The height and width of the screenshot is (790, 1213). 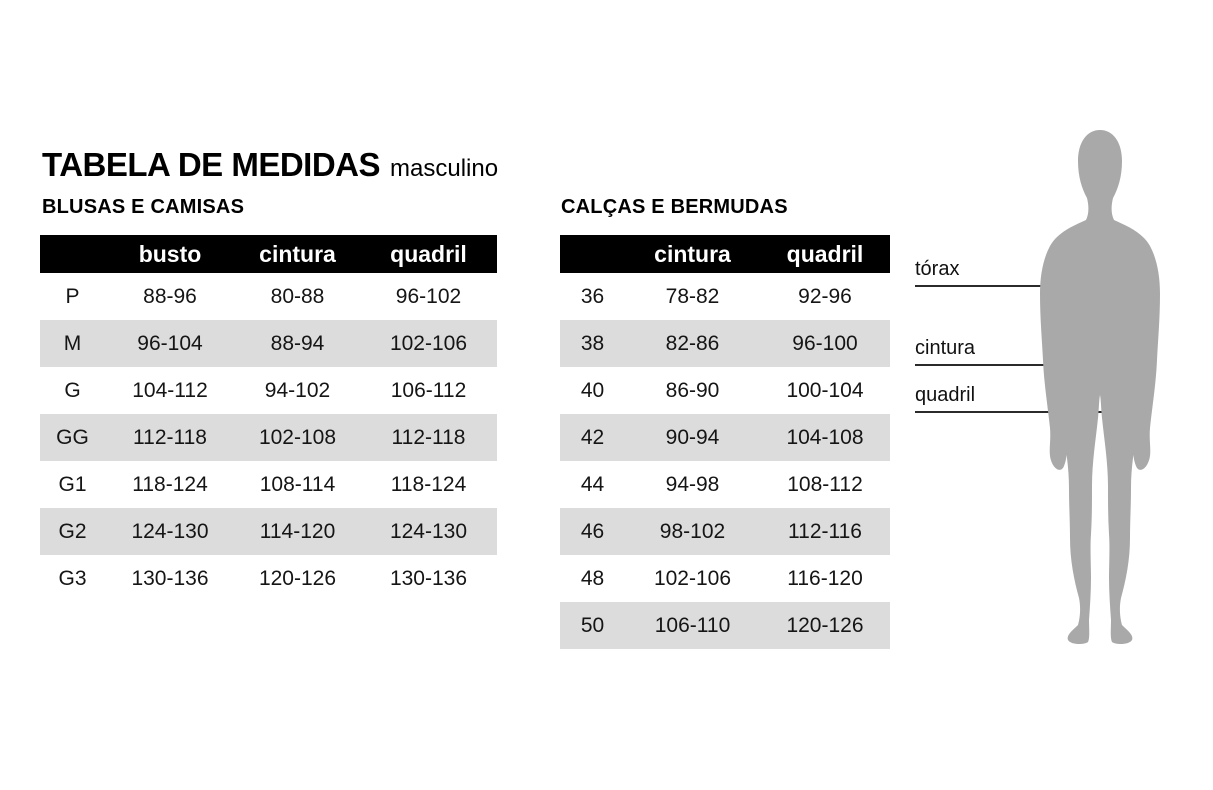 What do you see at coordinates (1028, 351) in the screenshot?
I see `measure-annotation-cintura: cintura` at bounding box center [1028, 351].